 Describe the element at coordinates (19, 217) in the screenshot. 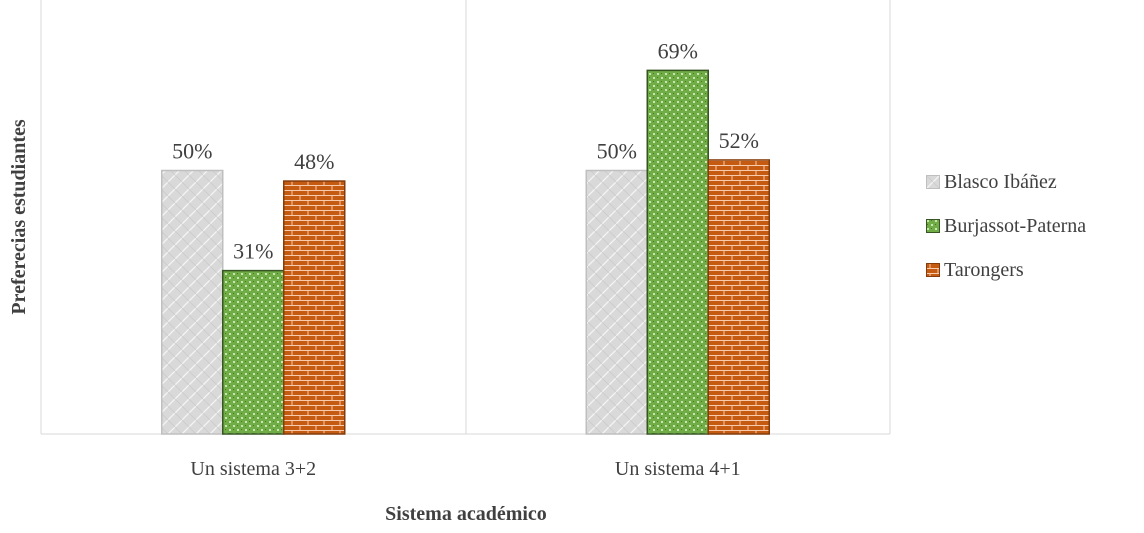

I see `y-axis-title: Preferecias estudiantes` at that location.